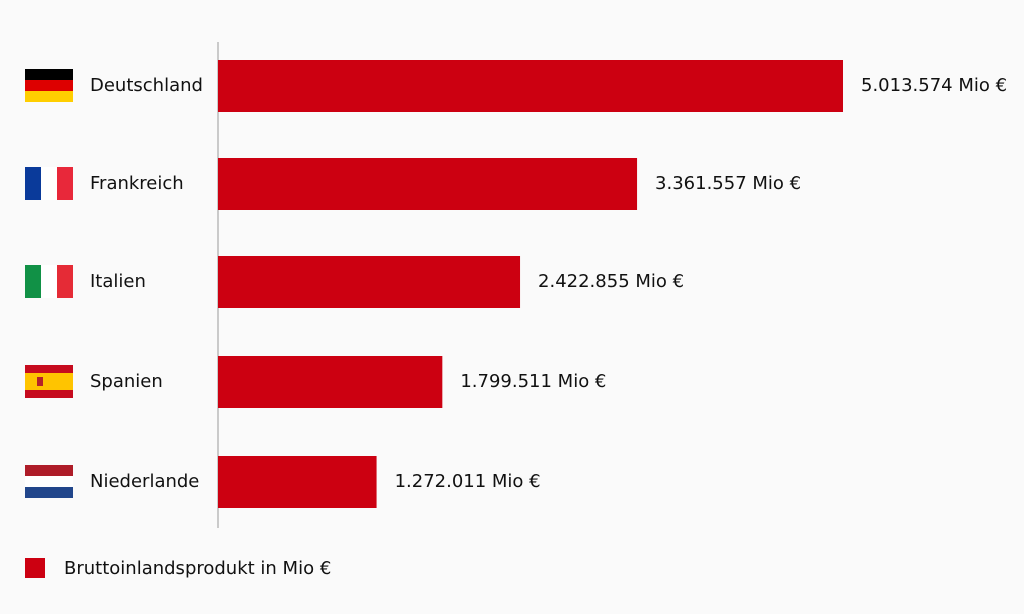 The width and height of the screenshot is (1024, 614). What do you see at coordinates (35, 568) in the screenshot?
I see `legend-swatch` at bounding box center [35, 568].